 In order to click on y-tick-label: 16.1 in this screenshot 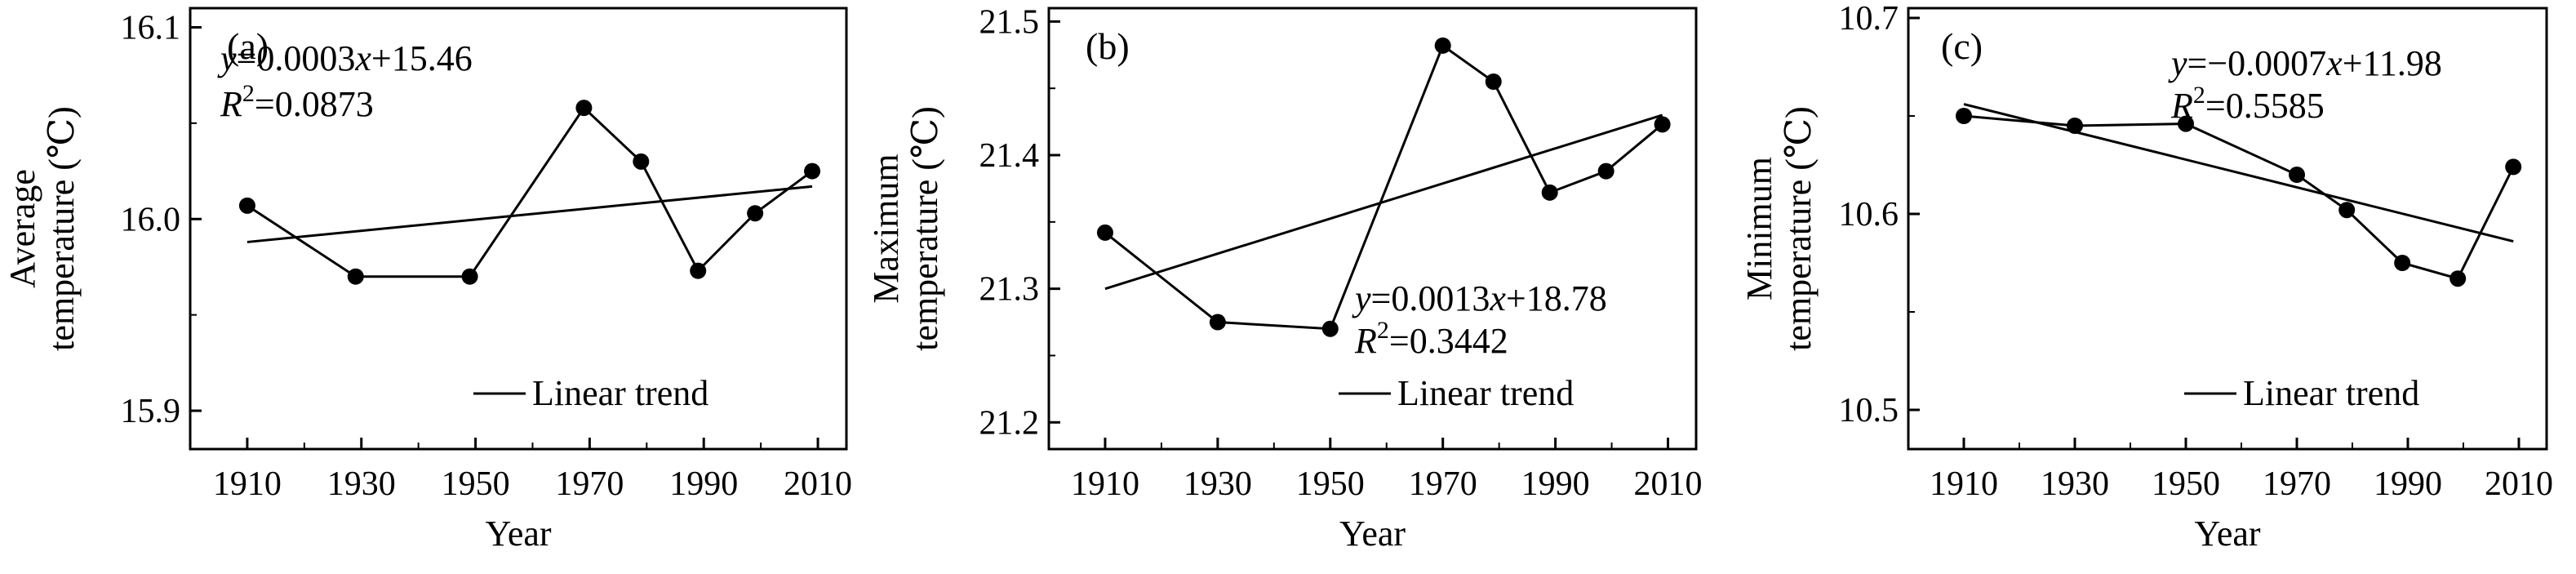, I will do `click(151, 28)`.